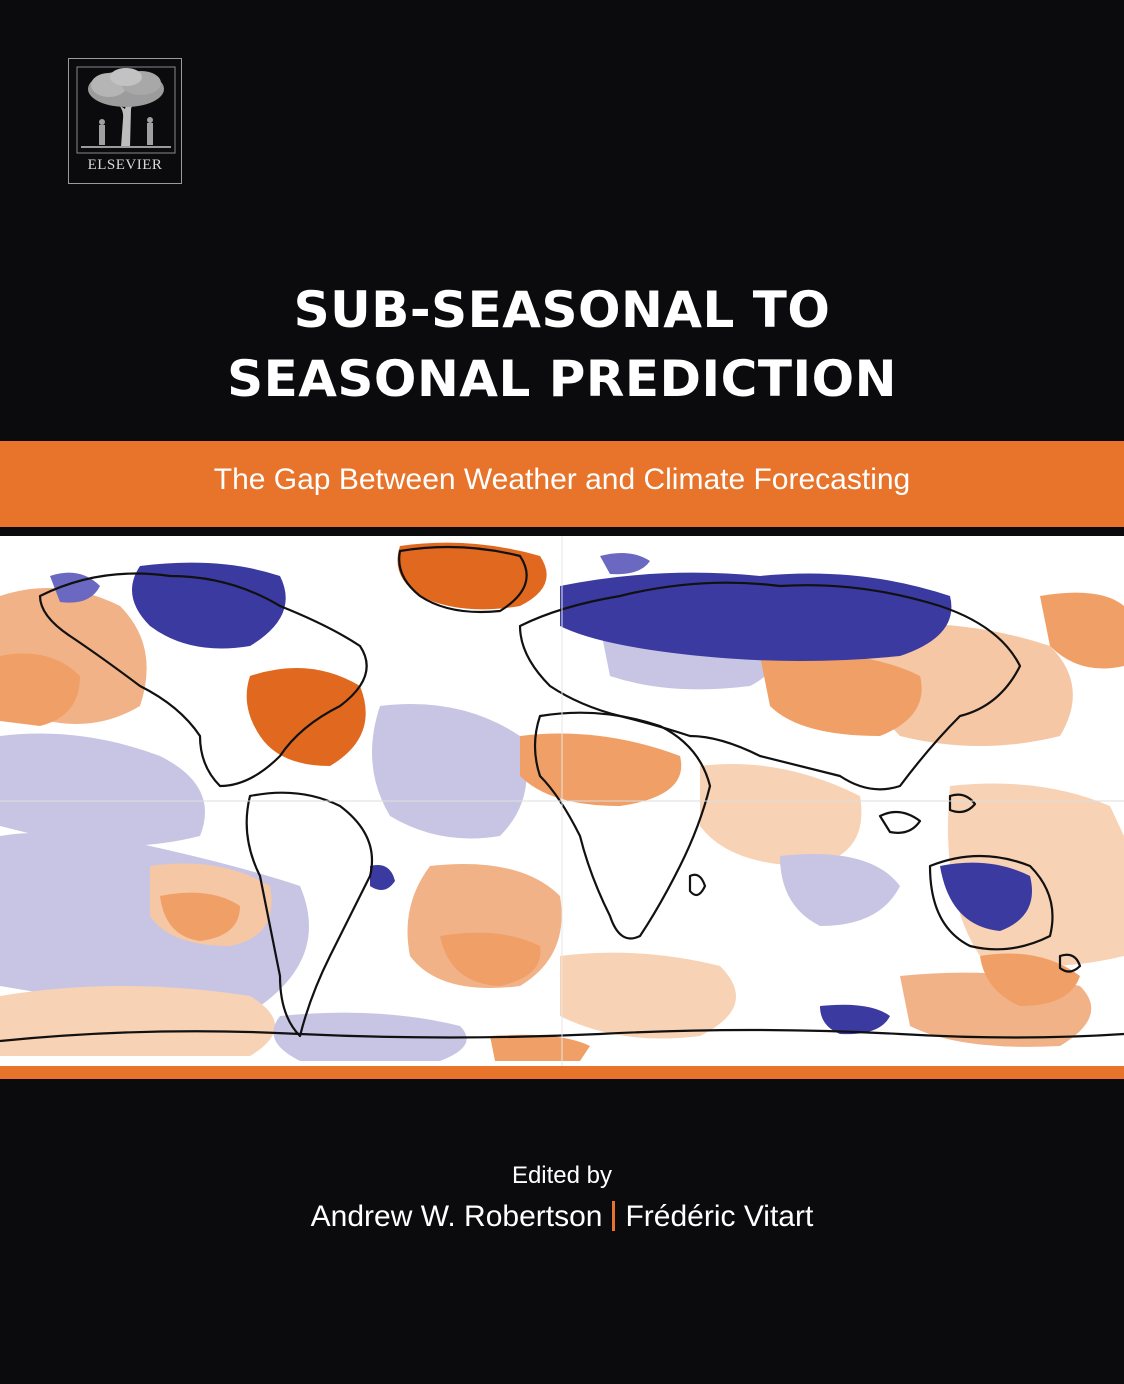 The image size is (1124, 1384). What do you see at coordinates (562, 1175) in the screenshot?
I see `edited-by-label: Edited by` at bounding box center [562, 1175].